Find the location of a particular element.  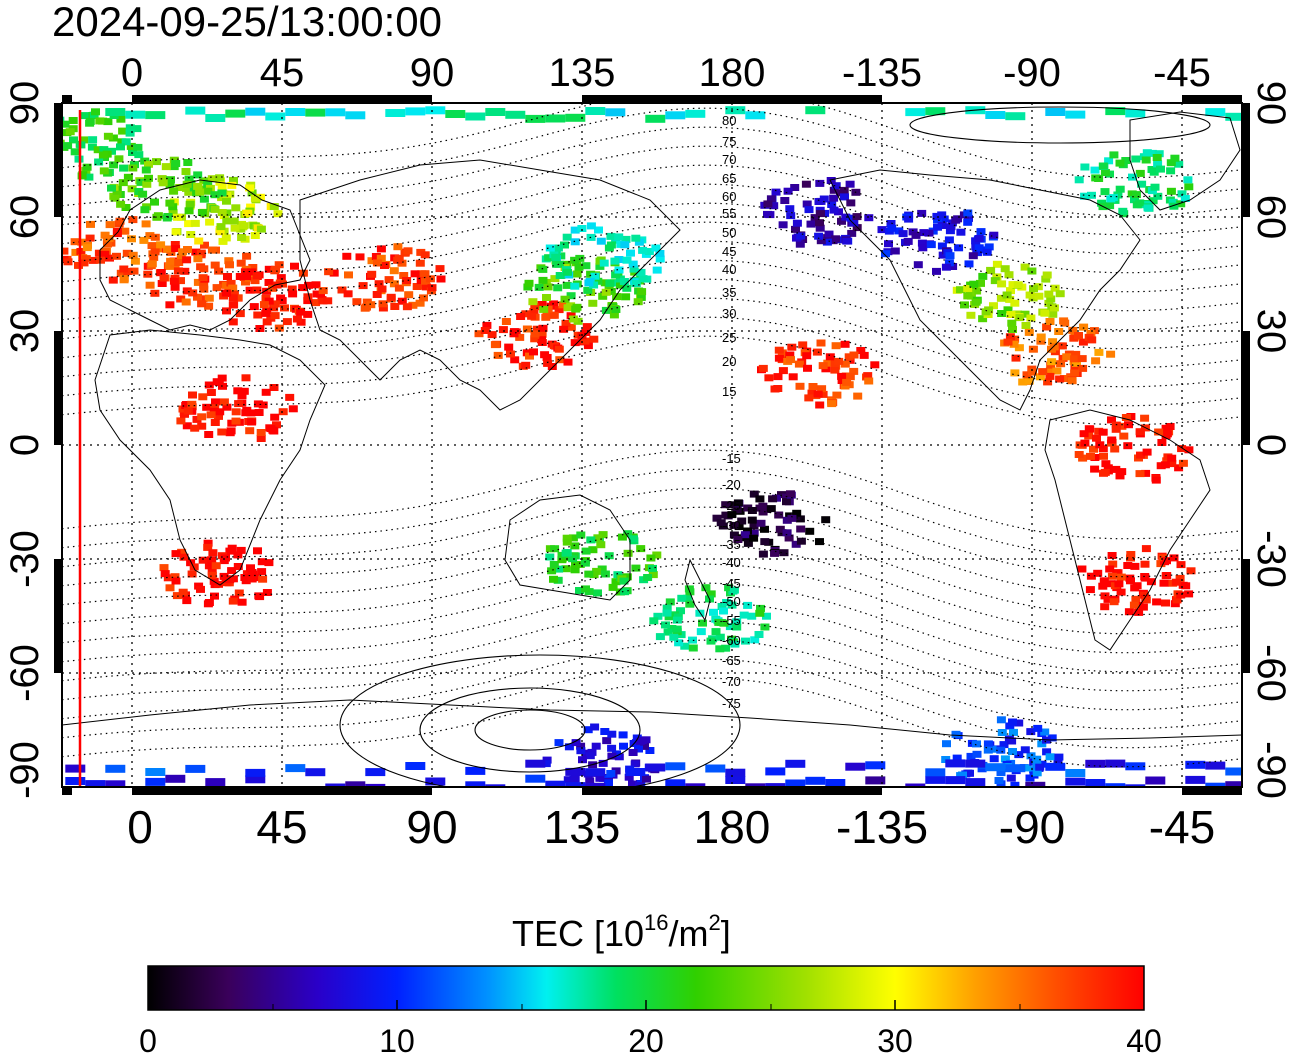

lat-left-tick: 0 is located at coordinates (25, 445).